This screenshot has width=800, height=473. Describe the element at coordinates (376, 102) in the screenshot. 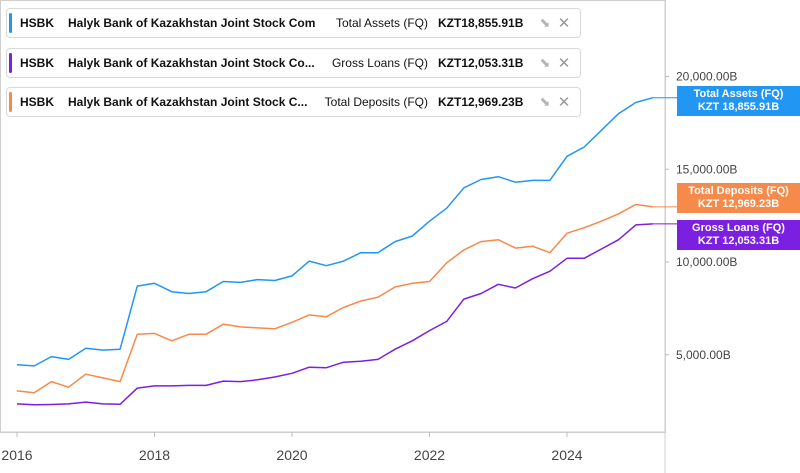

I see `legend-metric: Total Deposits (FQ)` at that location.